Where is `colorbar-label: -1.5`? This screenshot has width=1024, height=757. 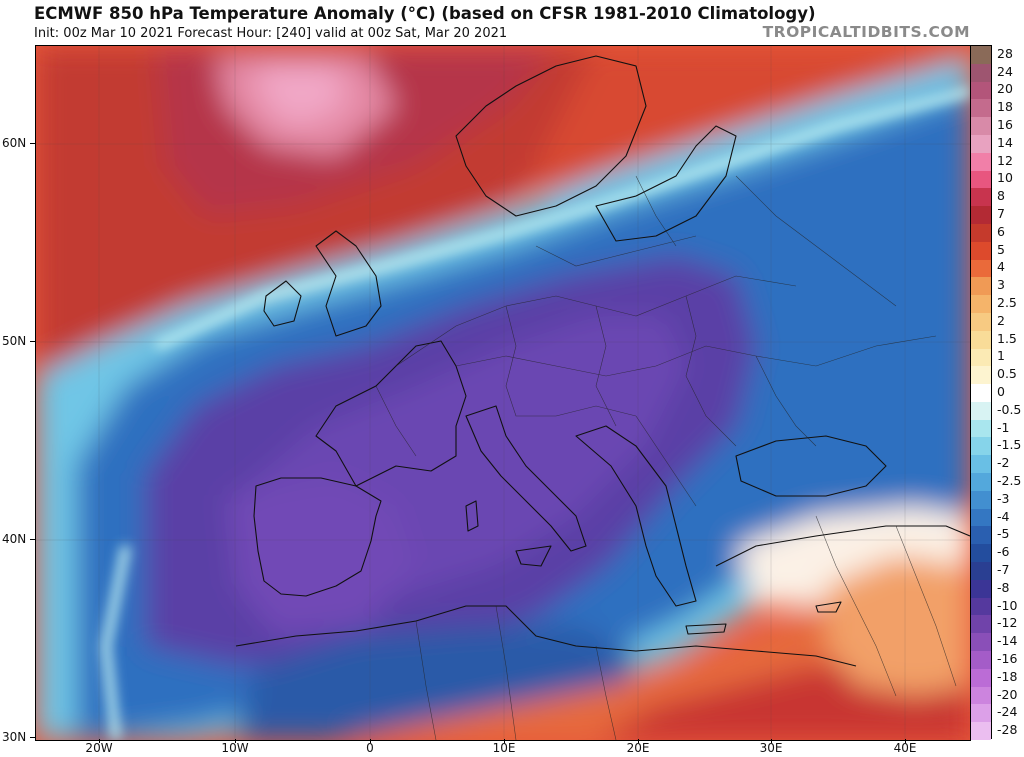 colorbar-label: -1.5 is located at coordinates (1009, 445).